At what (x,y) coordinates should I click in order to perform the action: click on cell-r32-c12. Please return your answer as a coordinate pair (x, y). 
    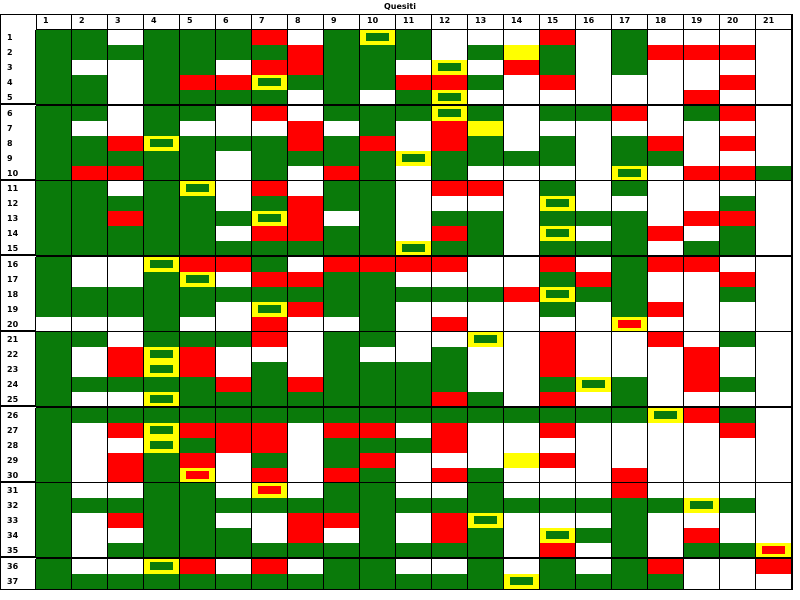
    Looking at the image, I should click on (450, 506).